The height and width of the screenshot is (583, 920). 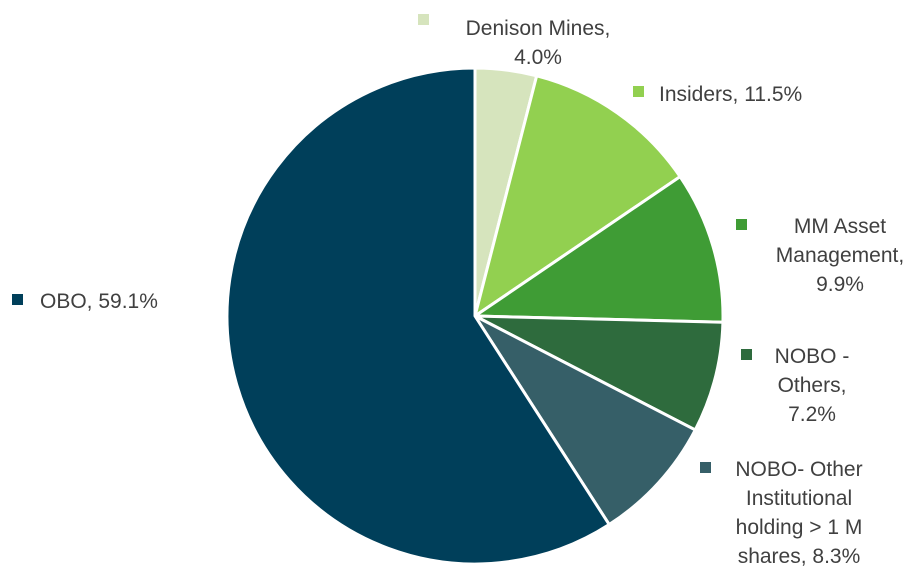 I want to click on pie-slice-insiders, so click(x=577, y=196).